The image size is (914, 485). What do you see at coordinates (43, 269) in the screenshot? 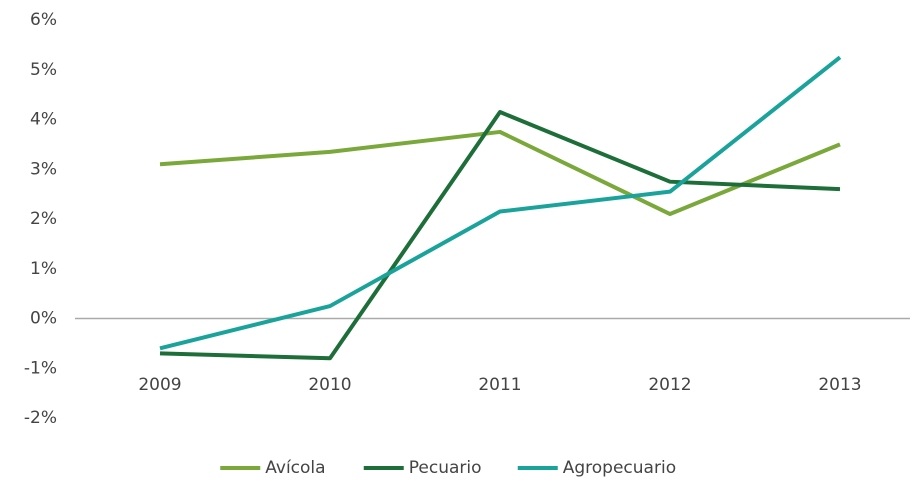
I see `y-tick-label: 1%` at bounding box center [43, 269].